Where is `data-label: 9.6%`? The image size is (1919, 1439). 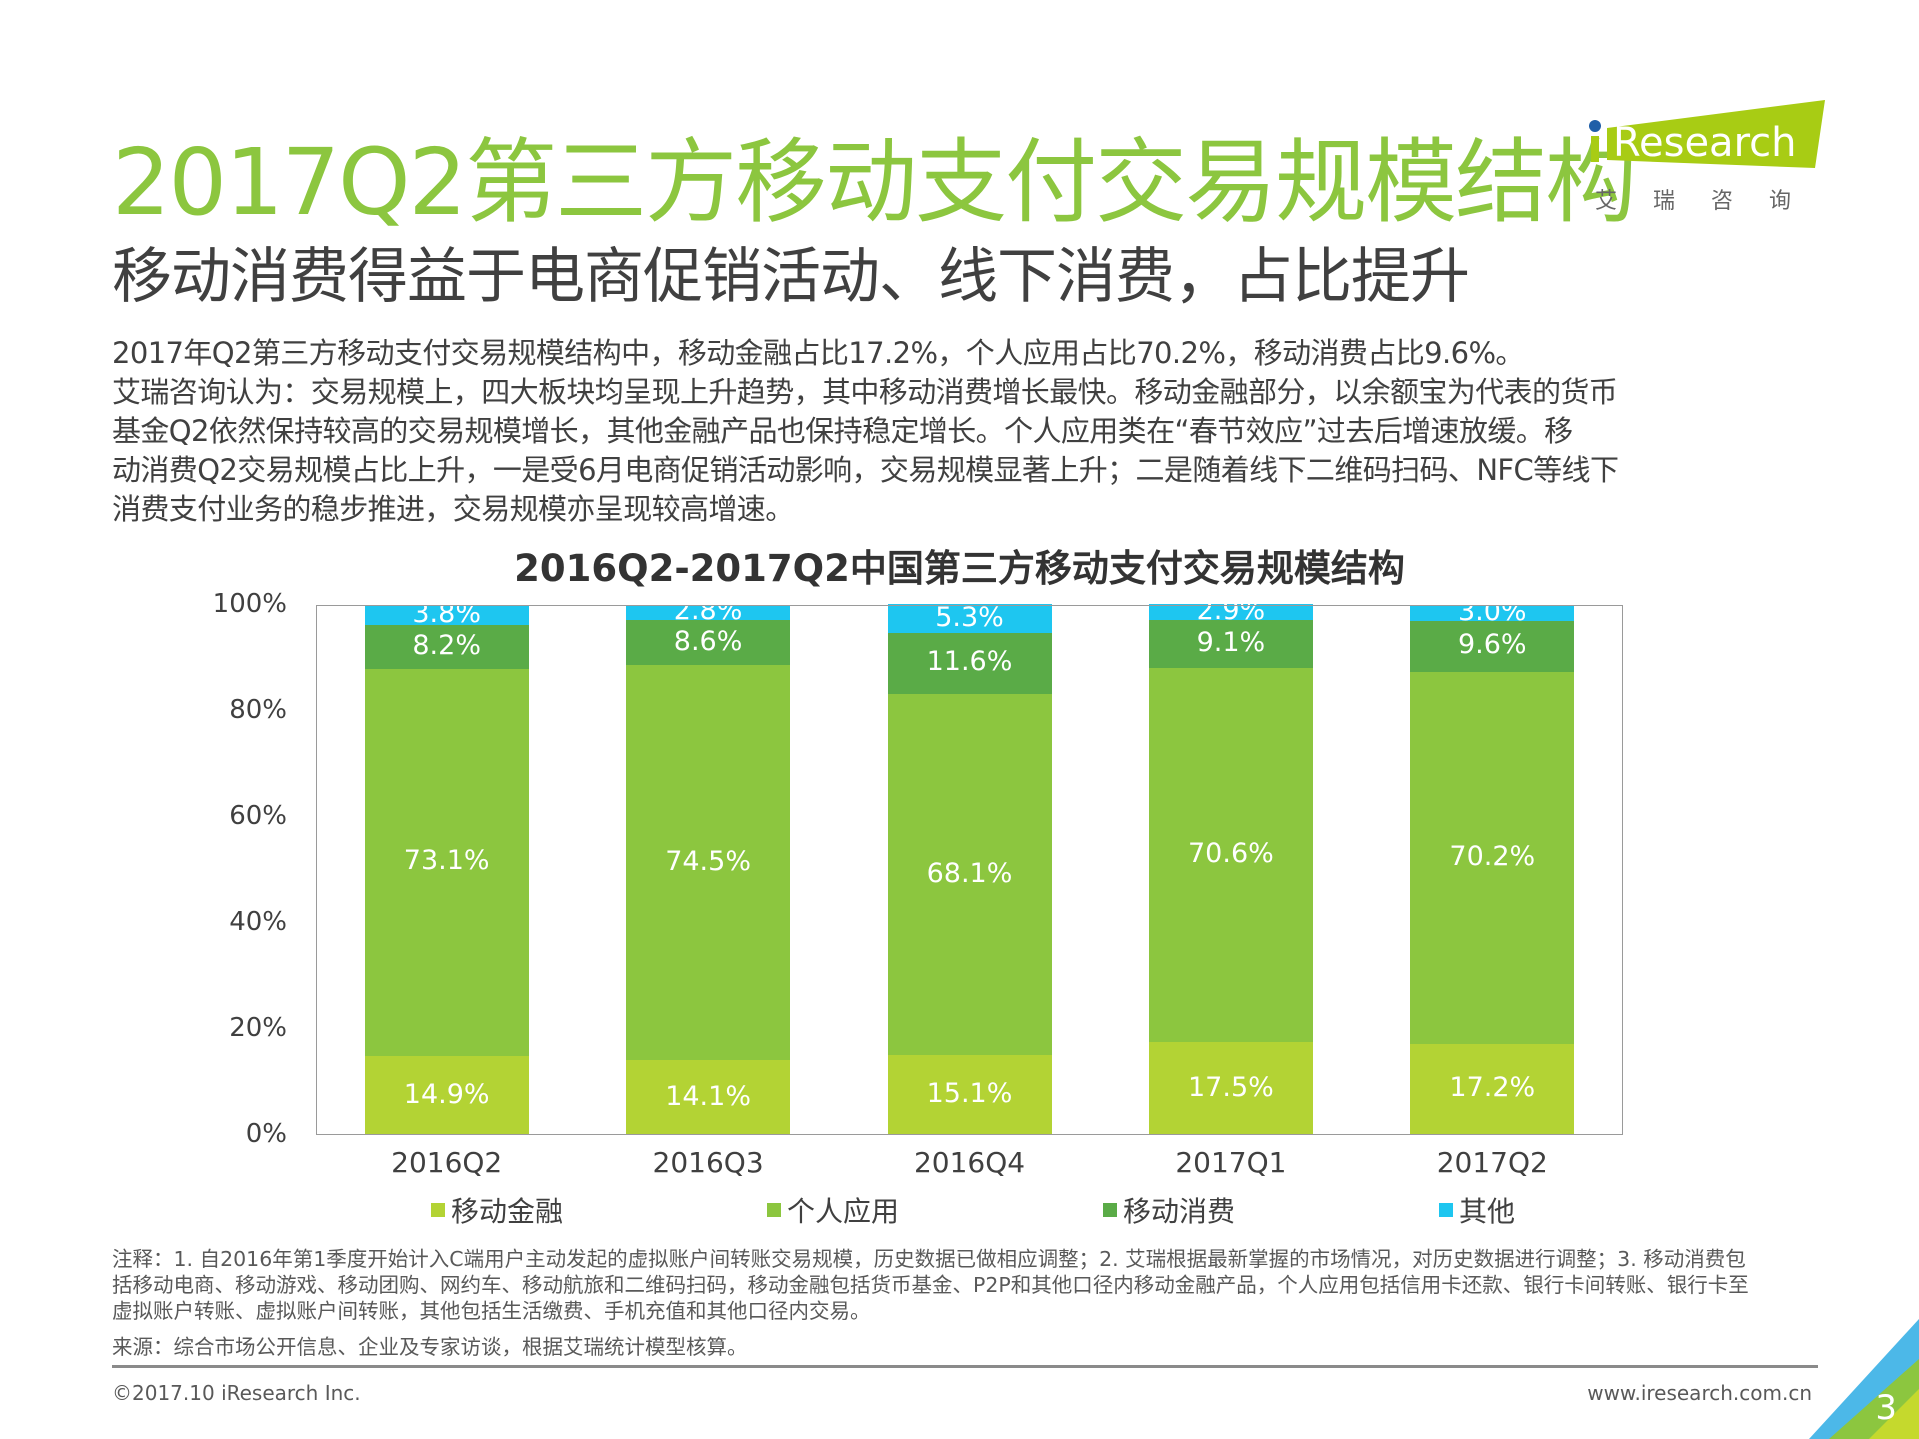 data-label: 9.6% is located at coordinates (1492, 645).